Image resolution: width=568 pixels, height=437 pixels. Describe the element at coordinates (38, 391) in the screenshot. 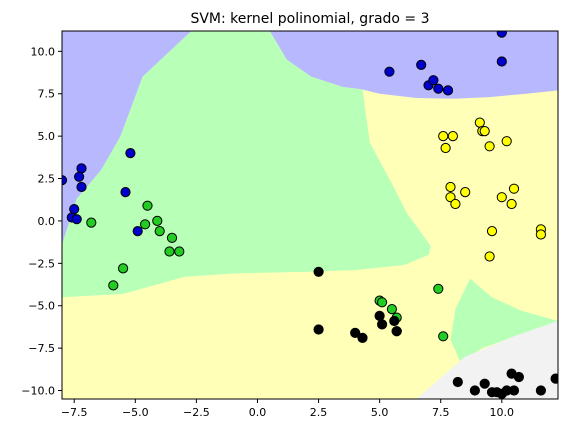

I see `y-tick-label-0: −10.0` at that location.